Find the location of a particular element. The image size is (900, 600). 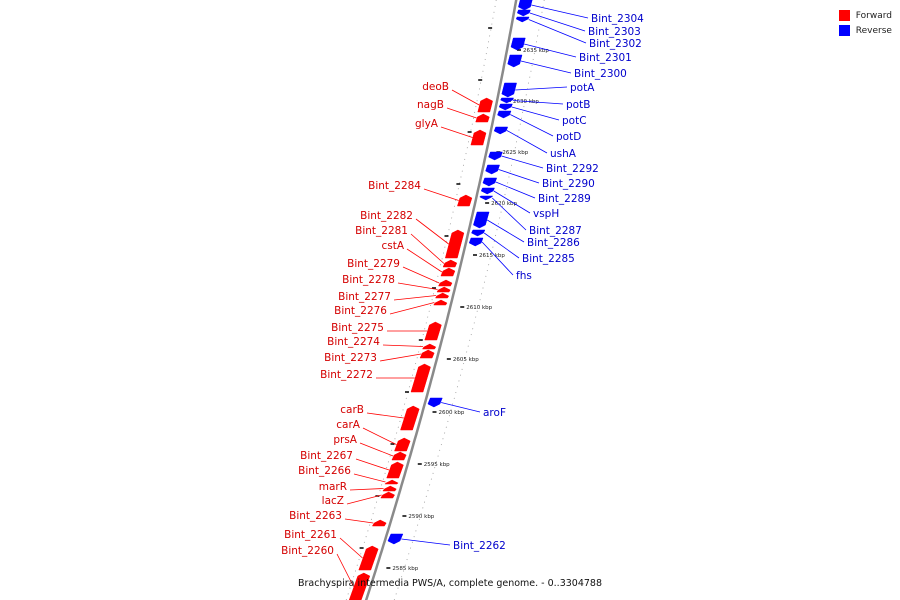

reverse-gene-label: Bint_2303 is located at coordinates (614, 32).